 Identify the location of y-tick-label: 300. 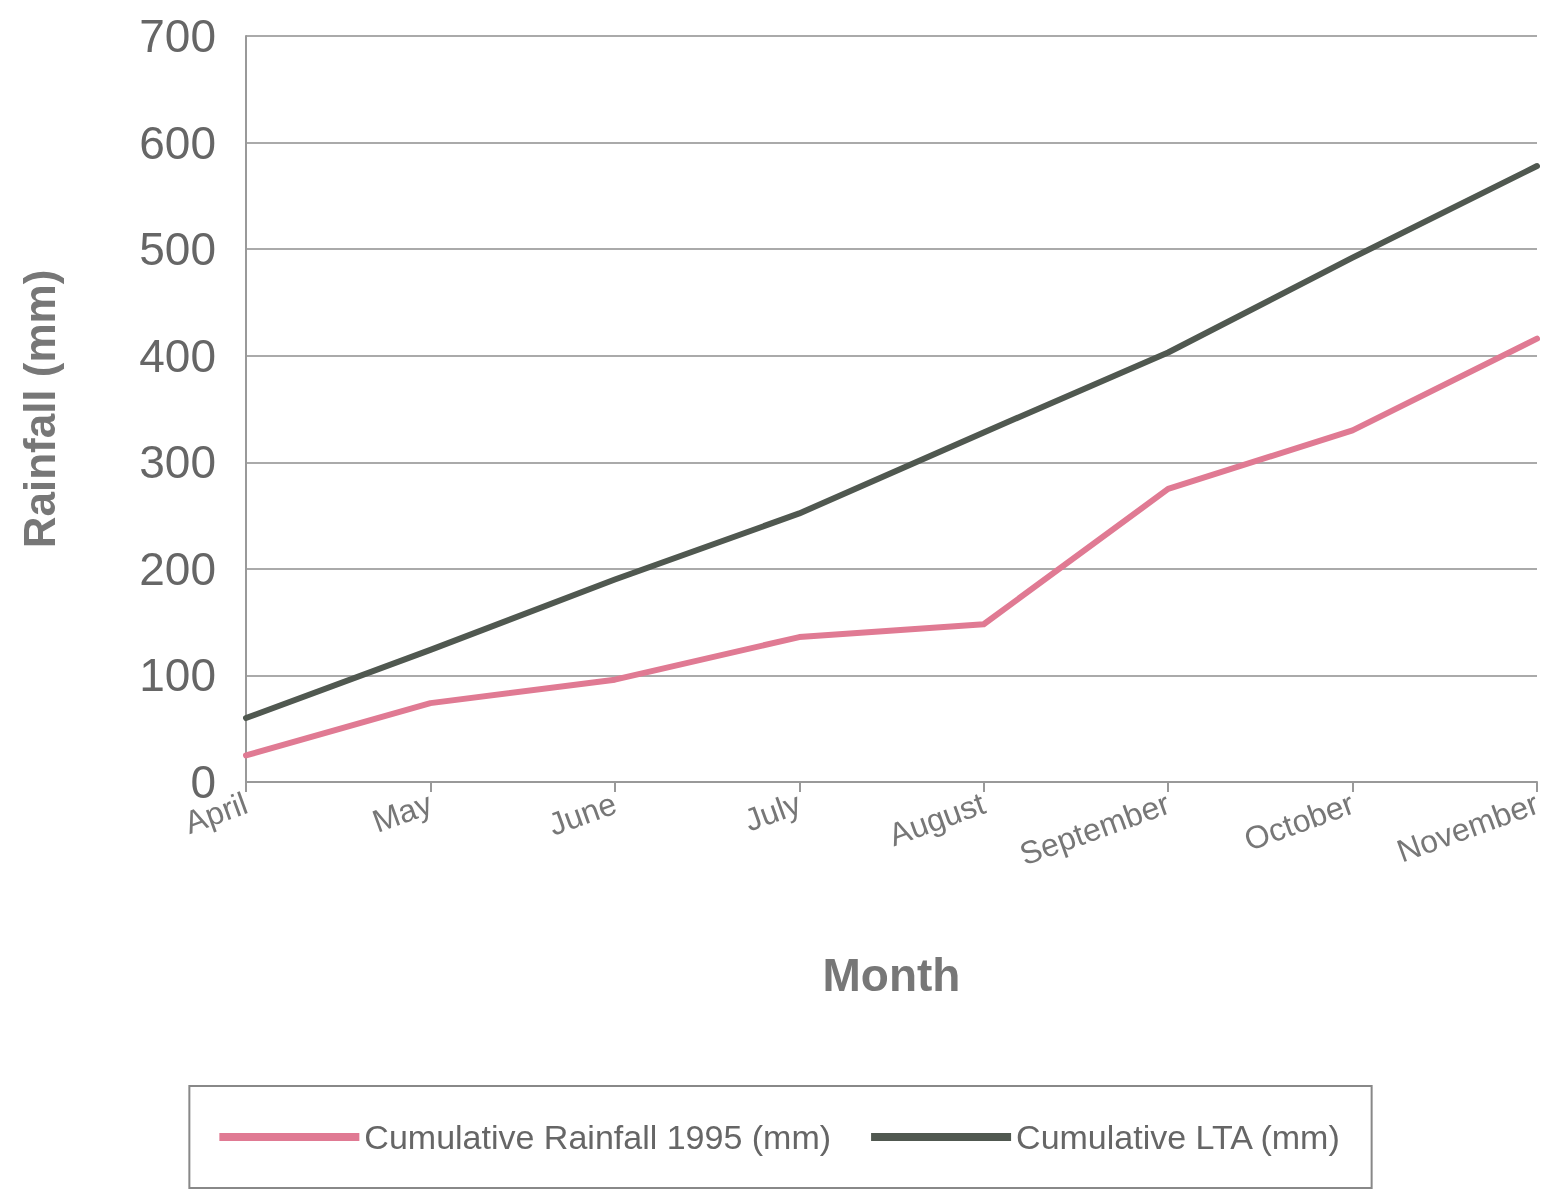
(177, 462).